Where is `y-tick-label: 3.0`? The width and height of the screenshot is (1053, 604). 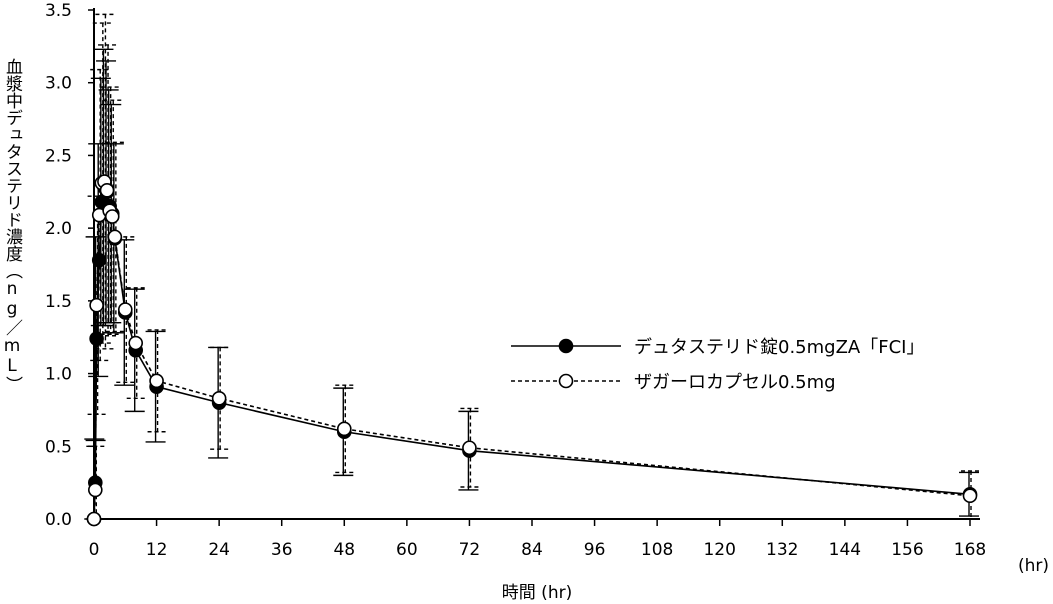
y-tick-label: 3.0 is located at coordinates (58, 84).